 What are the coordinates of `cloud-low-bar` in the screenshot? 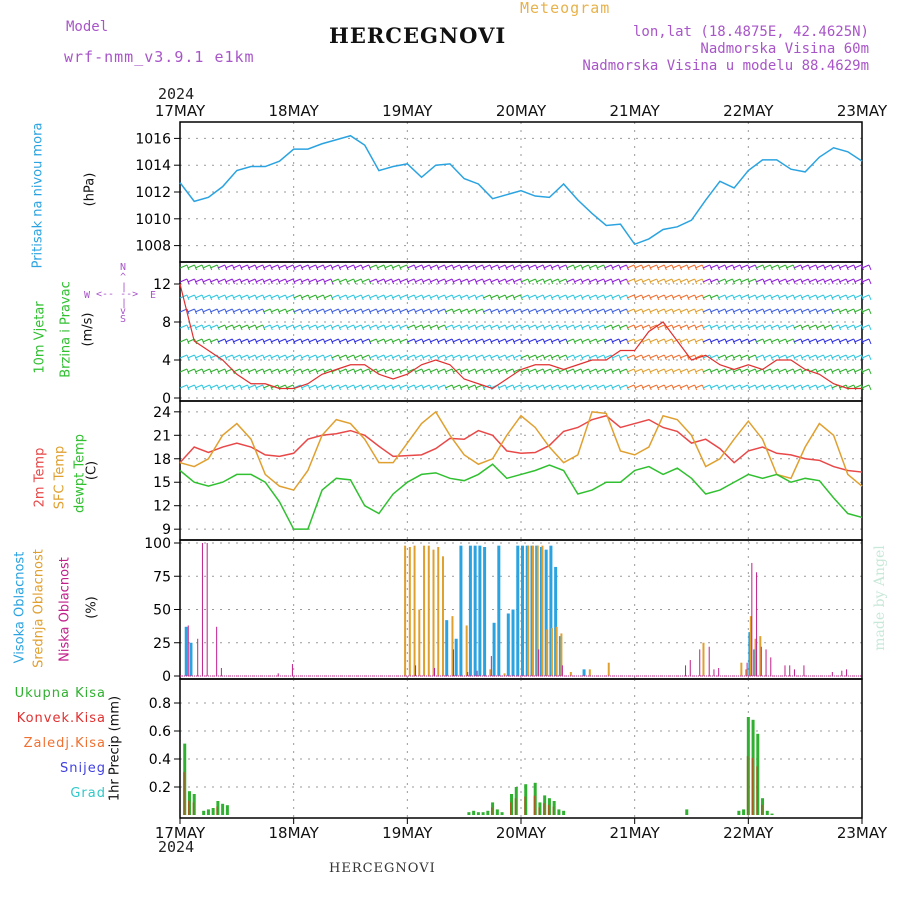 It's located at (790, 670).